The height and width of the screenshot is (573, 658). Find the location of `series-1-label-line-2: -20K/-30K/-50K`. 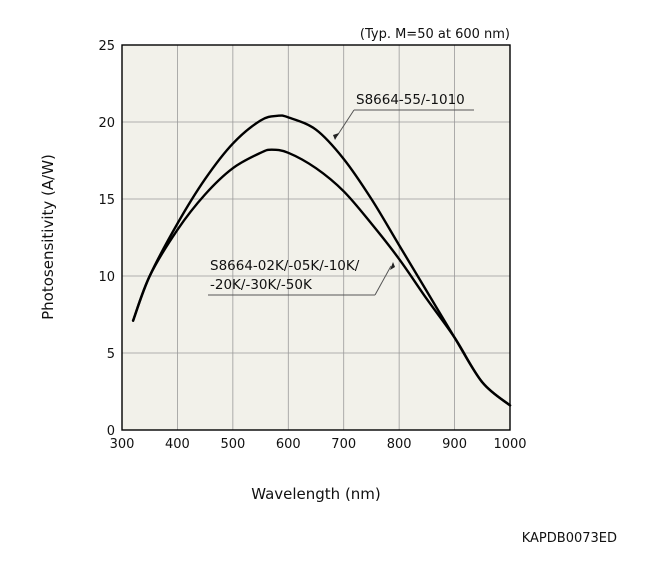

series-1-label-line-2: -20K/-30K/-50K is located at coordinates (261, 285).